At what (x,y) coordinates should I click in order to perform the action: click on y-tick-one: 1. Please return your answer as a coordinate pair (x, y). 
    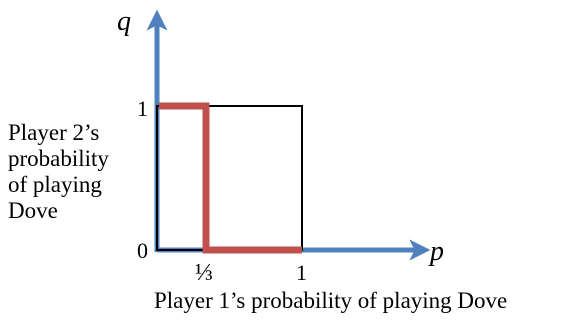
    Looking at the image, I should click on (142, 108).